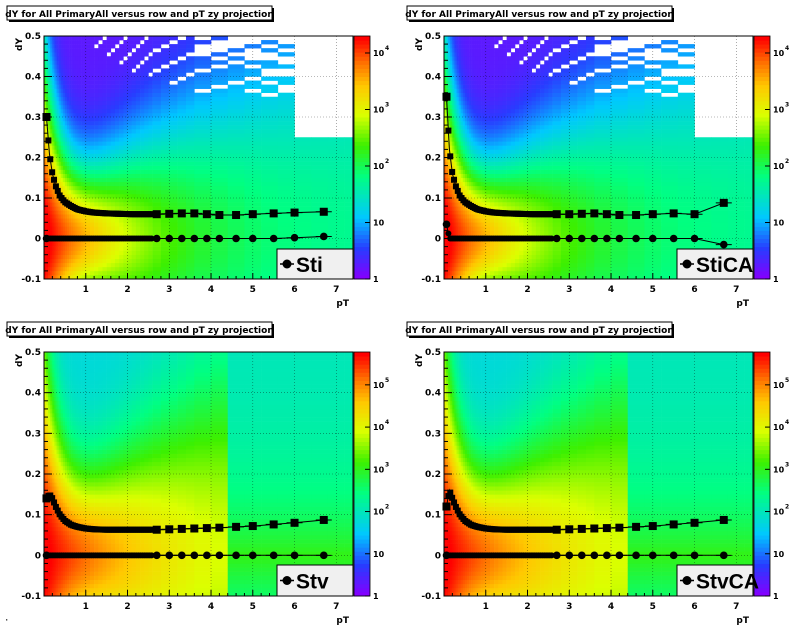 This screenshot has width=800, height=633. What do you see at coordinates (599, 474) in the screenshot?
I see `heatmap` at bounding box center [599, 474].